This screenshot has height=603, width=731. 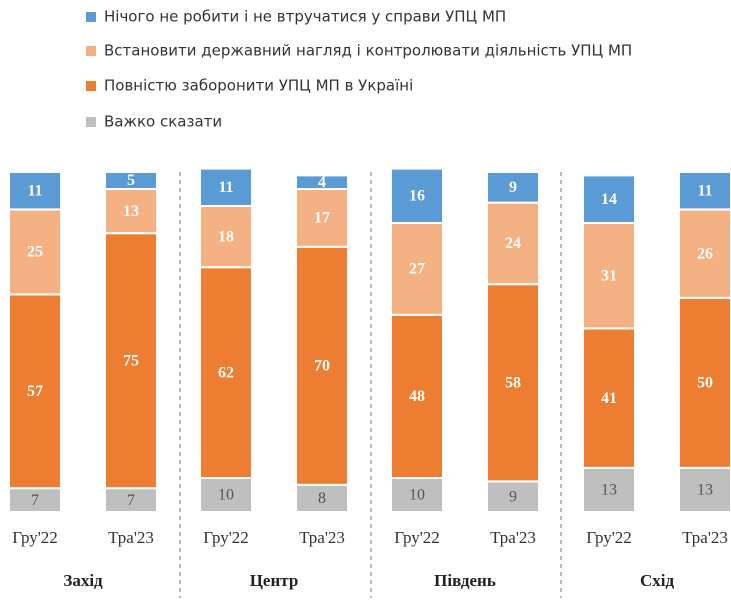 What do you see at coordinates (705, 253) in the screenshot?
I see `data-label: 26` at bounding box center [705, 253].